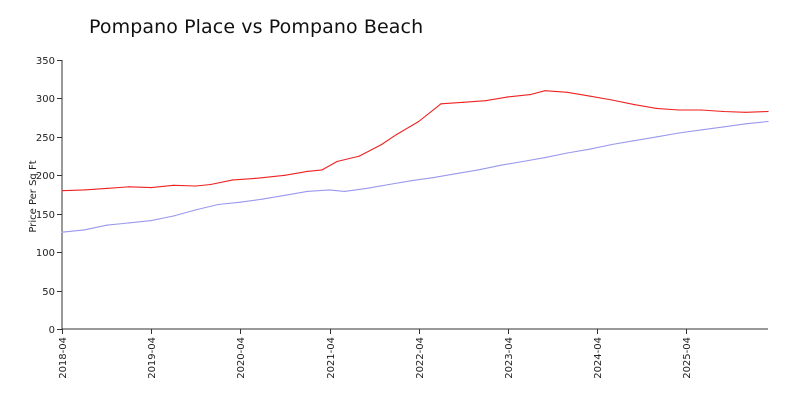 Image resolution: width=800 pixels, height=400 pixels. What do you see at coordinates (45, 176) in the screenshot?
I see `y-tick-label: 200` at bounding box center [45, 176].